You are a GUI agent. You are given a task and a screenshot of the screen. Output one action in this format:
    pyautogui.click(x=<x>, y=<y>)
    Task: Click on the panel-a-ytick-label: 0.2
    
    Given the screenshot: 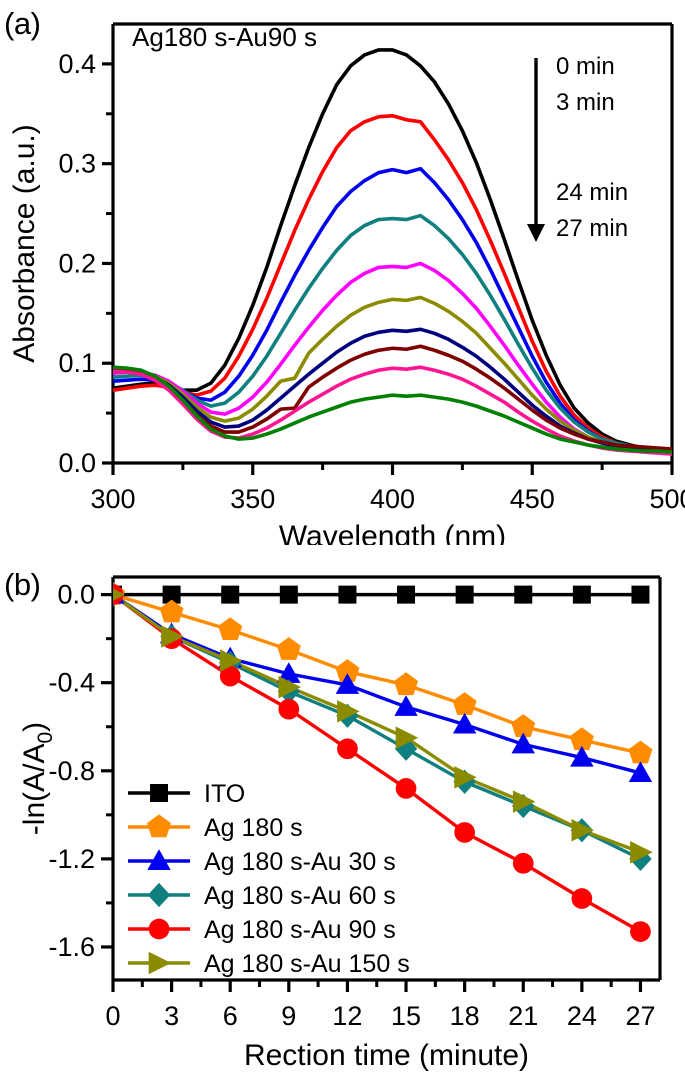 What is the action you would take?
    pyautogui.click(x=77, y=263)
    